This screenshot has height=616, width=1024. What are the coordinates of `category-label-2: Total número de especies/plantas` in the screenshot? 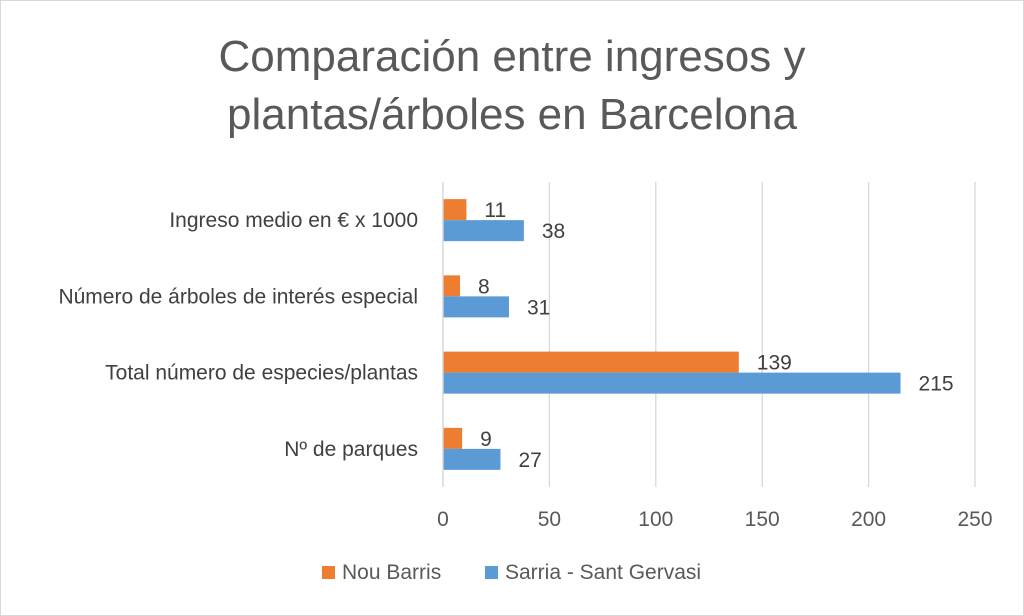 It's located at (261, 373).